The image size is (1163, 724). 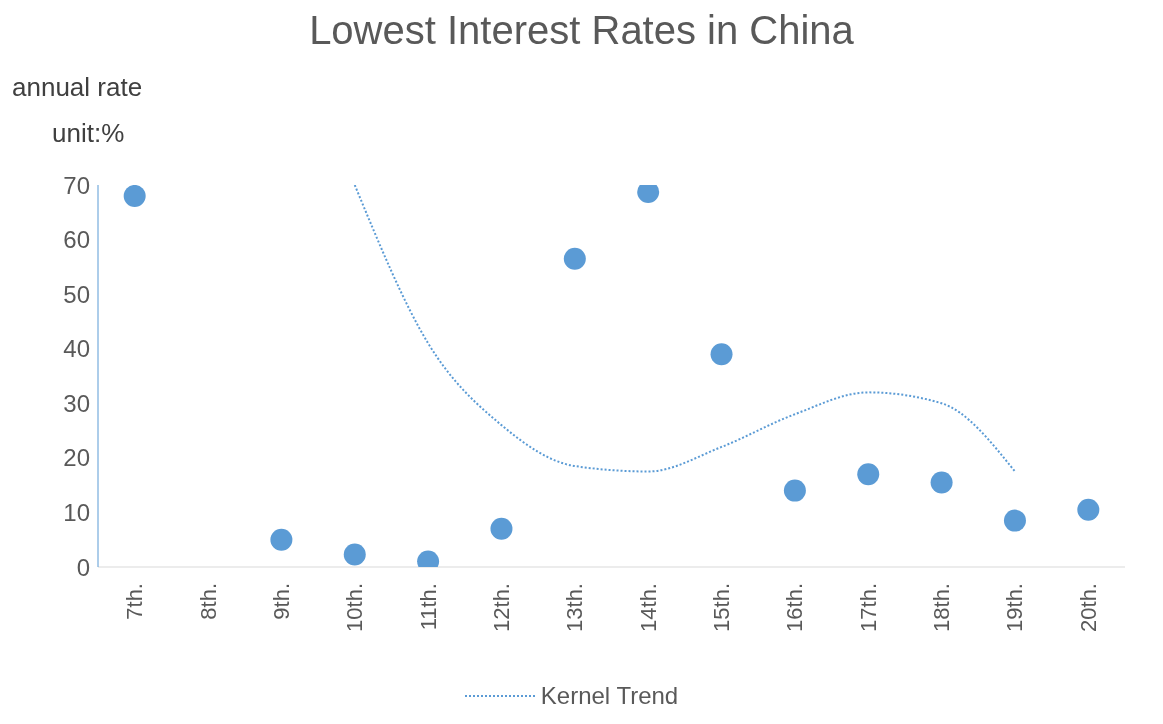 I want to click on y-tick-label: 30, so click(x=76, y=403).